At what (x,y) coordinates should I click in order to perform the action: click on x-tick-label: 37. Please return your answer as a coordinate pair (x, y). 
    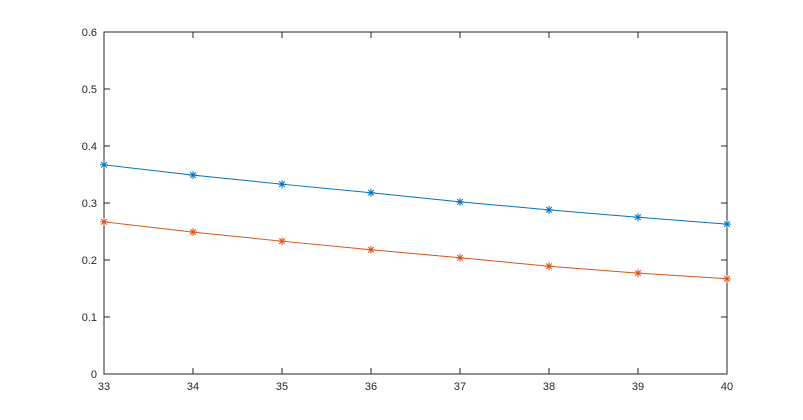
    Looking at the image, I should click on (460, 387).